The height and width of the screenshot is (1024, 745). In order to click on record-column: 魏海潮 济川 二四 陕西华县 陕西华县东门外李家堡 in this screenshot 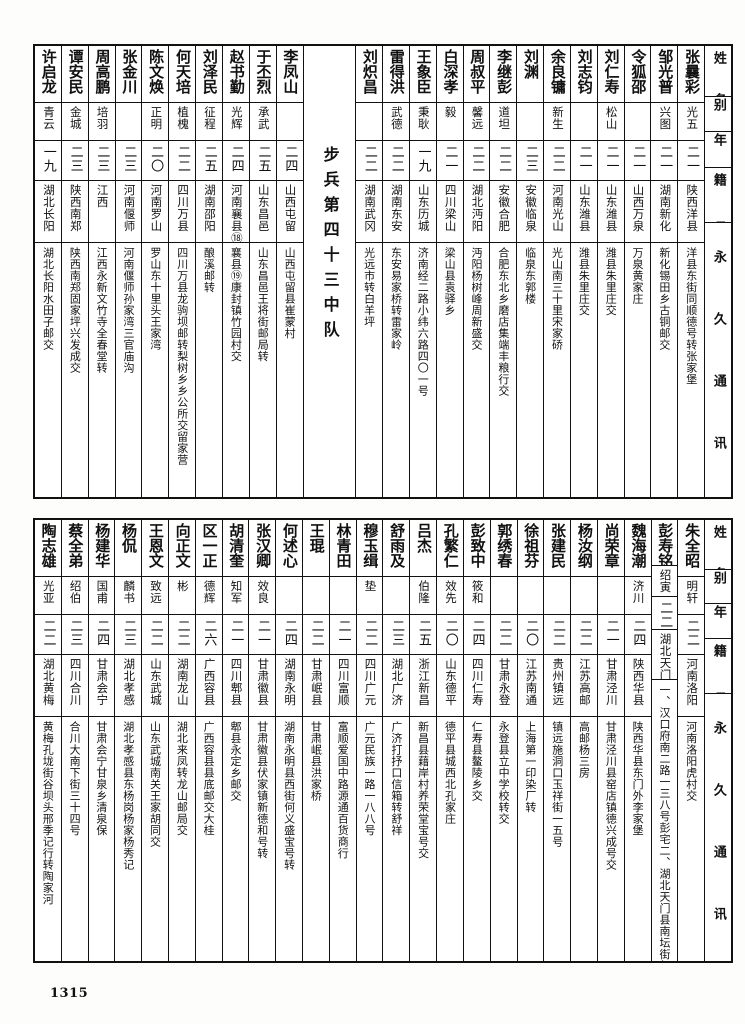, I will do `click(637, 740)`.